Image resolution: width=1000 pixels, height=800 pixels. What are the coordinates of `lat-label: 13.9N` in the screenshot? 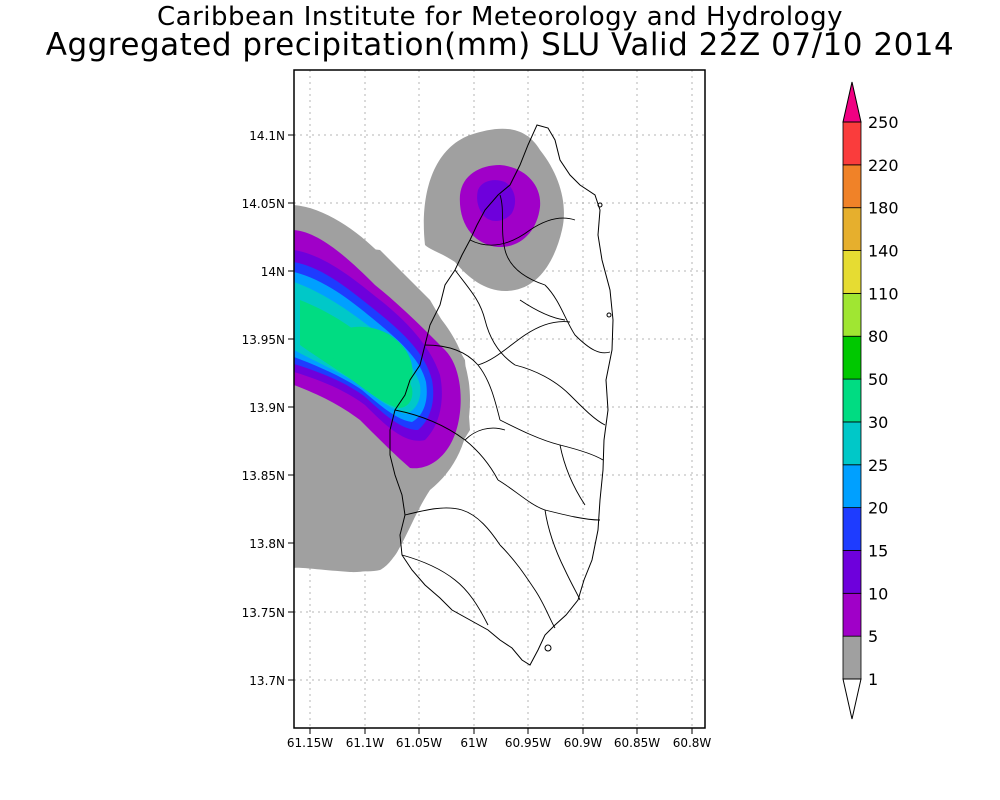 It's located at (267, 408).